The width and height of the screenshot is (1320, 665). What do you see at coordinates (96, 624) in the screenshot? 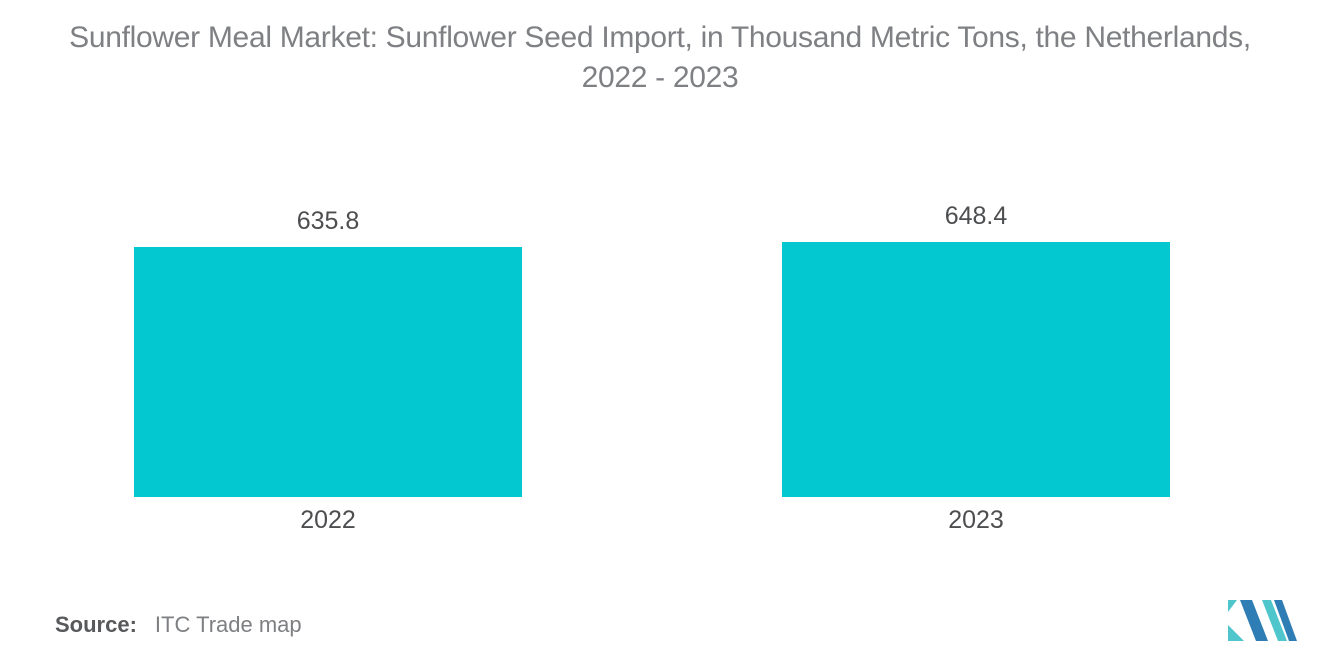
I see `source-label: Source:` at bounding box center [96, 624].